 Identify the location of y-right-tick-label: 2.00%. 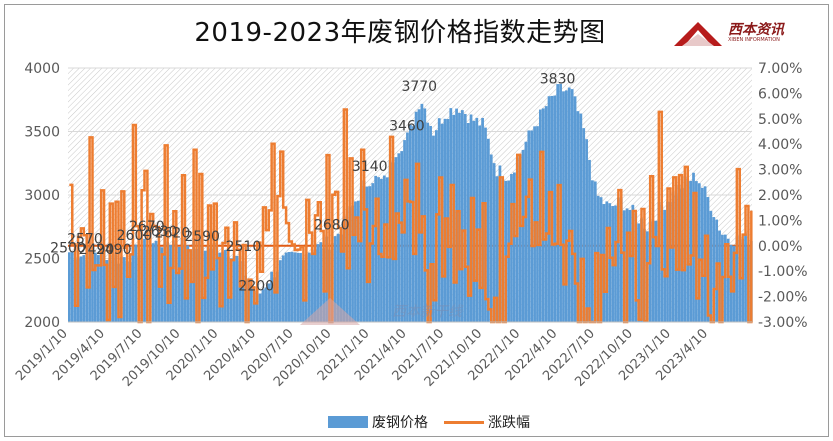
(780, 196).